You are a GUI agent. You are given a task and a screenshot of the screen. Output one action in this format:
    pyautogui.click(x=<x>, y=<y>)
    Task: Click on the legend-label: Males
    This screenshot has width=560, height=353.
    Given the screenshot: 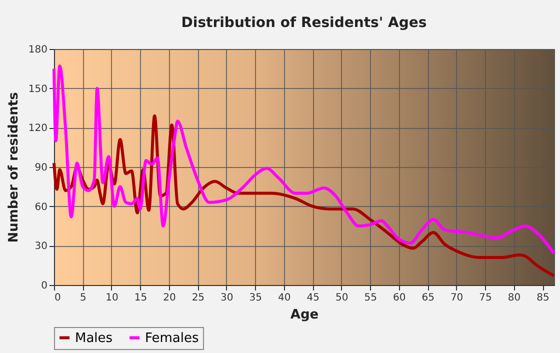 What is the action you would take?
    pyautogui.click(x=94, y=338)
    